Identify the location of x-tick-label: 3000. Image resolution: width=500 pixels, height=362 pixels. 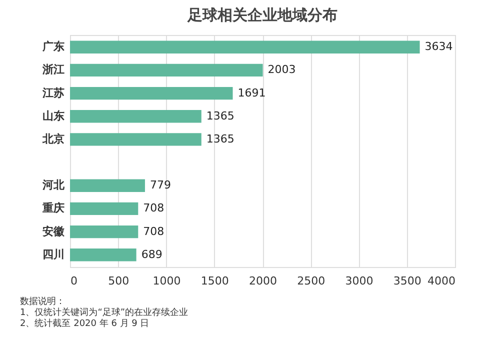
(359, 281).